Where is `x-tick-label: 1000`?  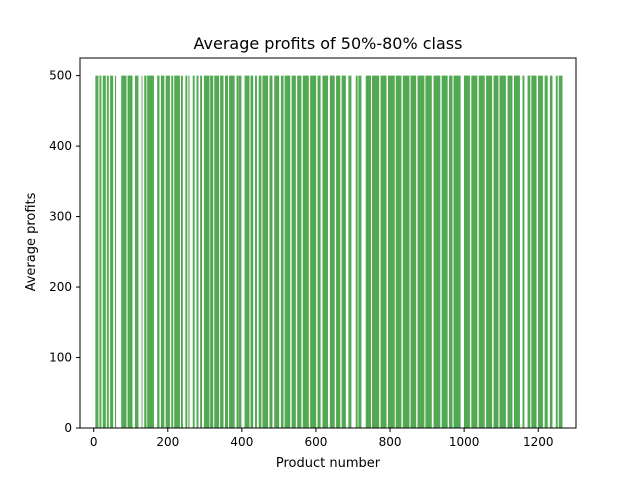 x-tick-label: 1000 is located at coordinates (464, 442).